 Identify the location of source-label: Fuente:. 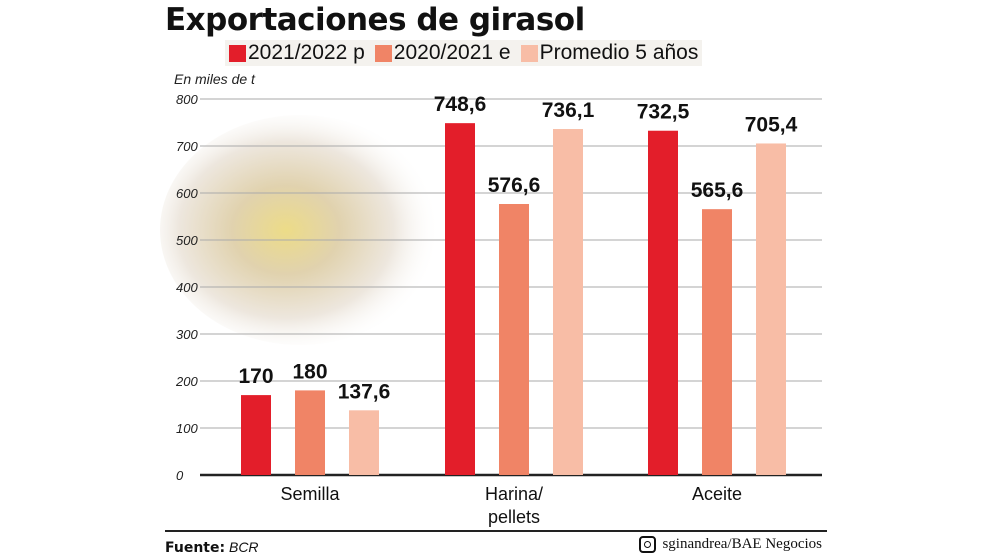
(195, 548).